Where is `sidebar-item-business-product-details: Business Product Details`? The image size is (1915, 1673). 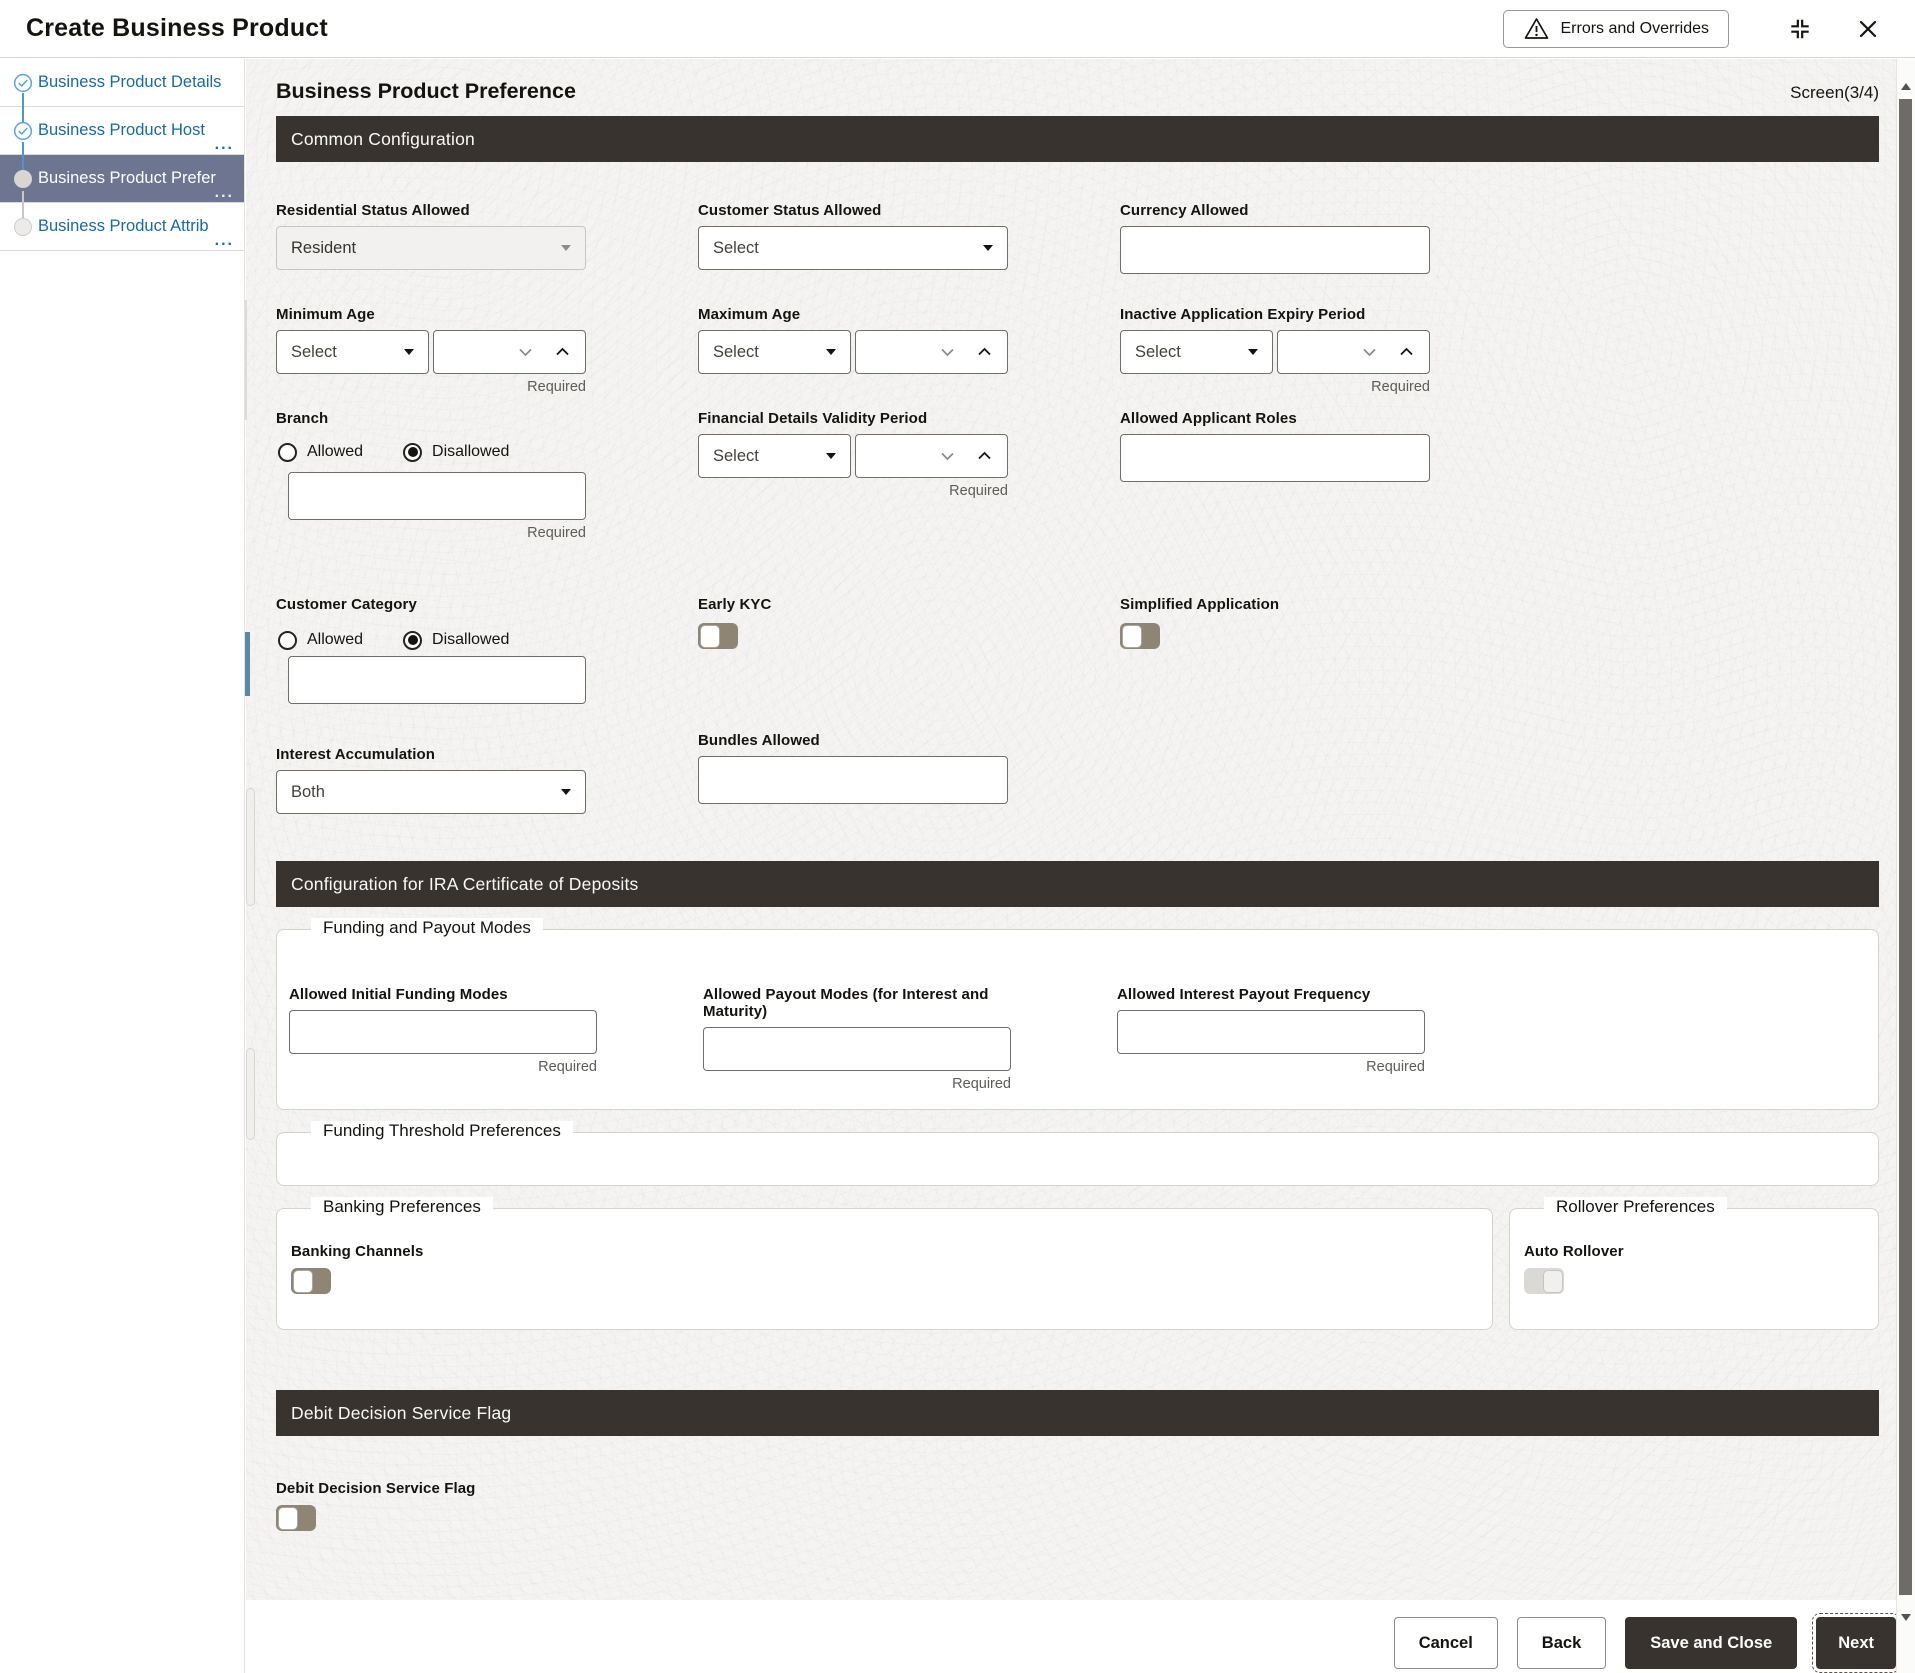 sidebar-item-business-product-details: Business Product Details is located at coordinates (122, 83).